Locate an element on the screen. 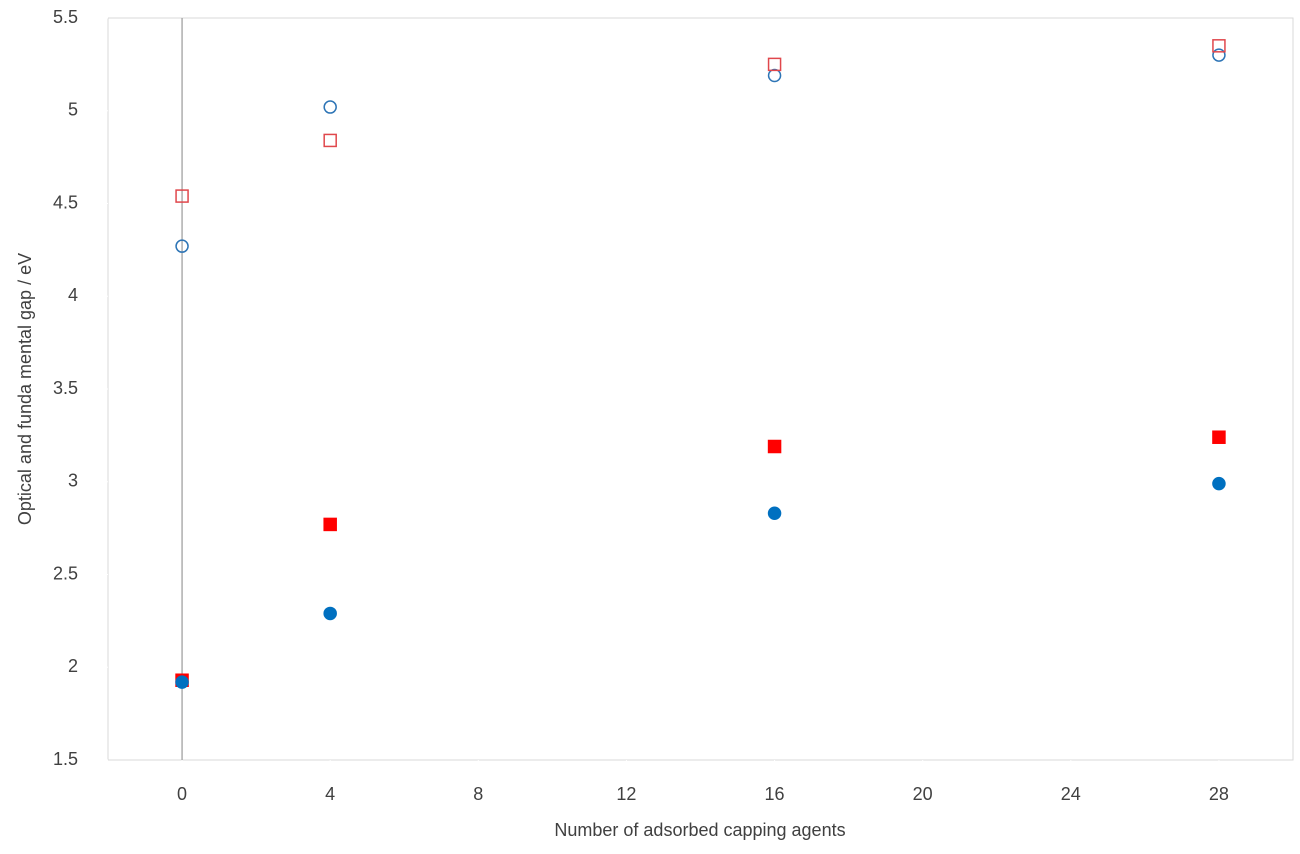 The width and height of the screenshot is (1300, 854). x-tick-label: 28 is located at coordinates (1219, 794).